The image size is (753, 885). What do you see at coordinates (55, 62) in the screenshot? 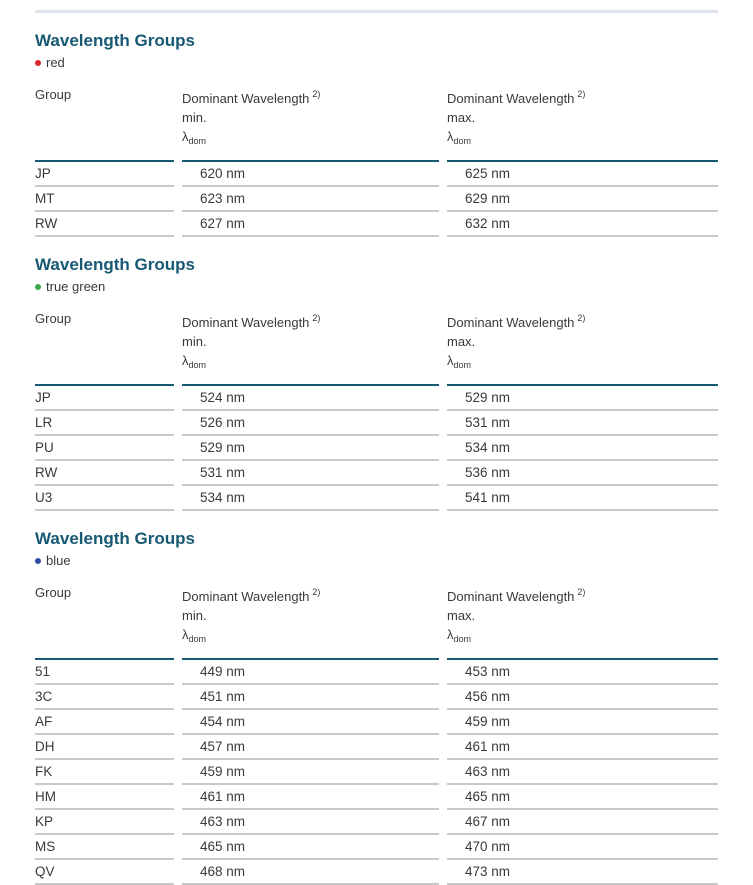
I see `legend-label: red` at bounding box center [55, 62].